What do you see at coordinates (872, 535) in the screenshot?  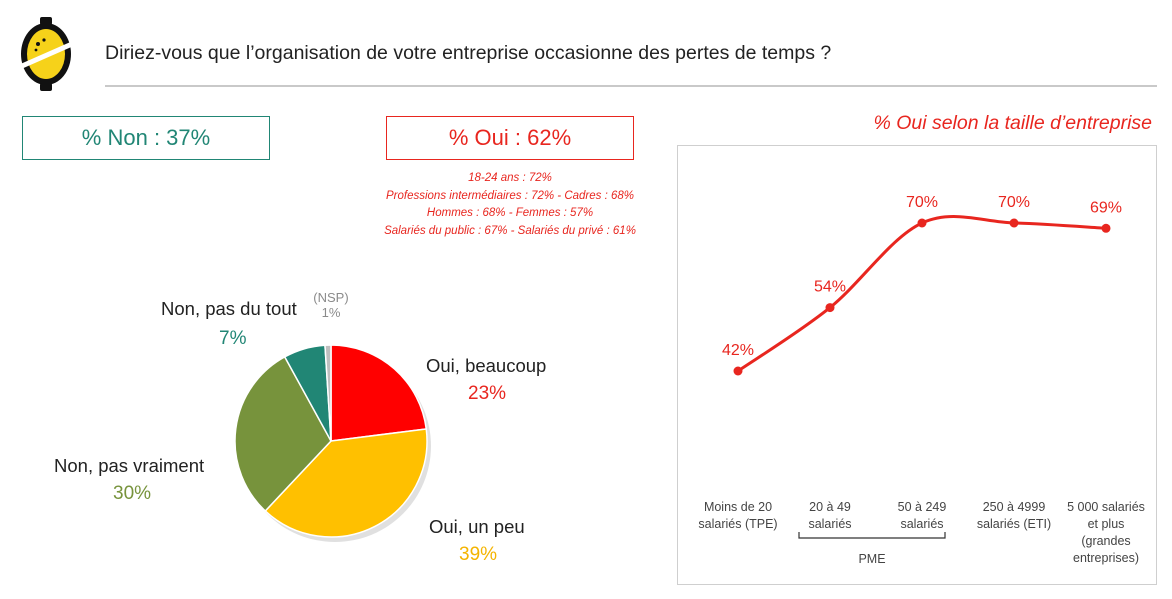 I see `pme-bracket` at bounding box center [872, 535].